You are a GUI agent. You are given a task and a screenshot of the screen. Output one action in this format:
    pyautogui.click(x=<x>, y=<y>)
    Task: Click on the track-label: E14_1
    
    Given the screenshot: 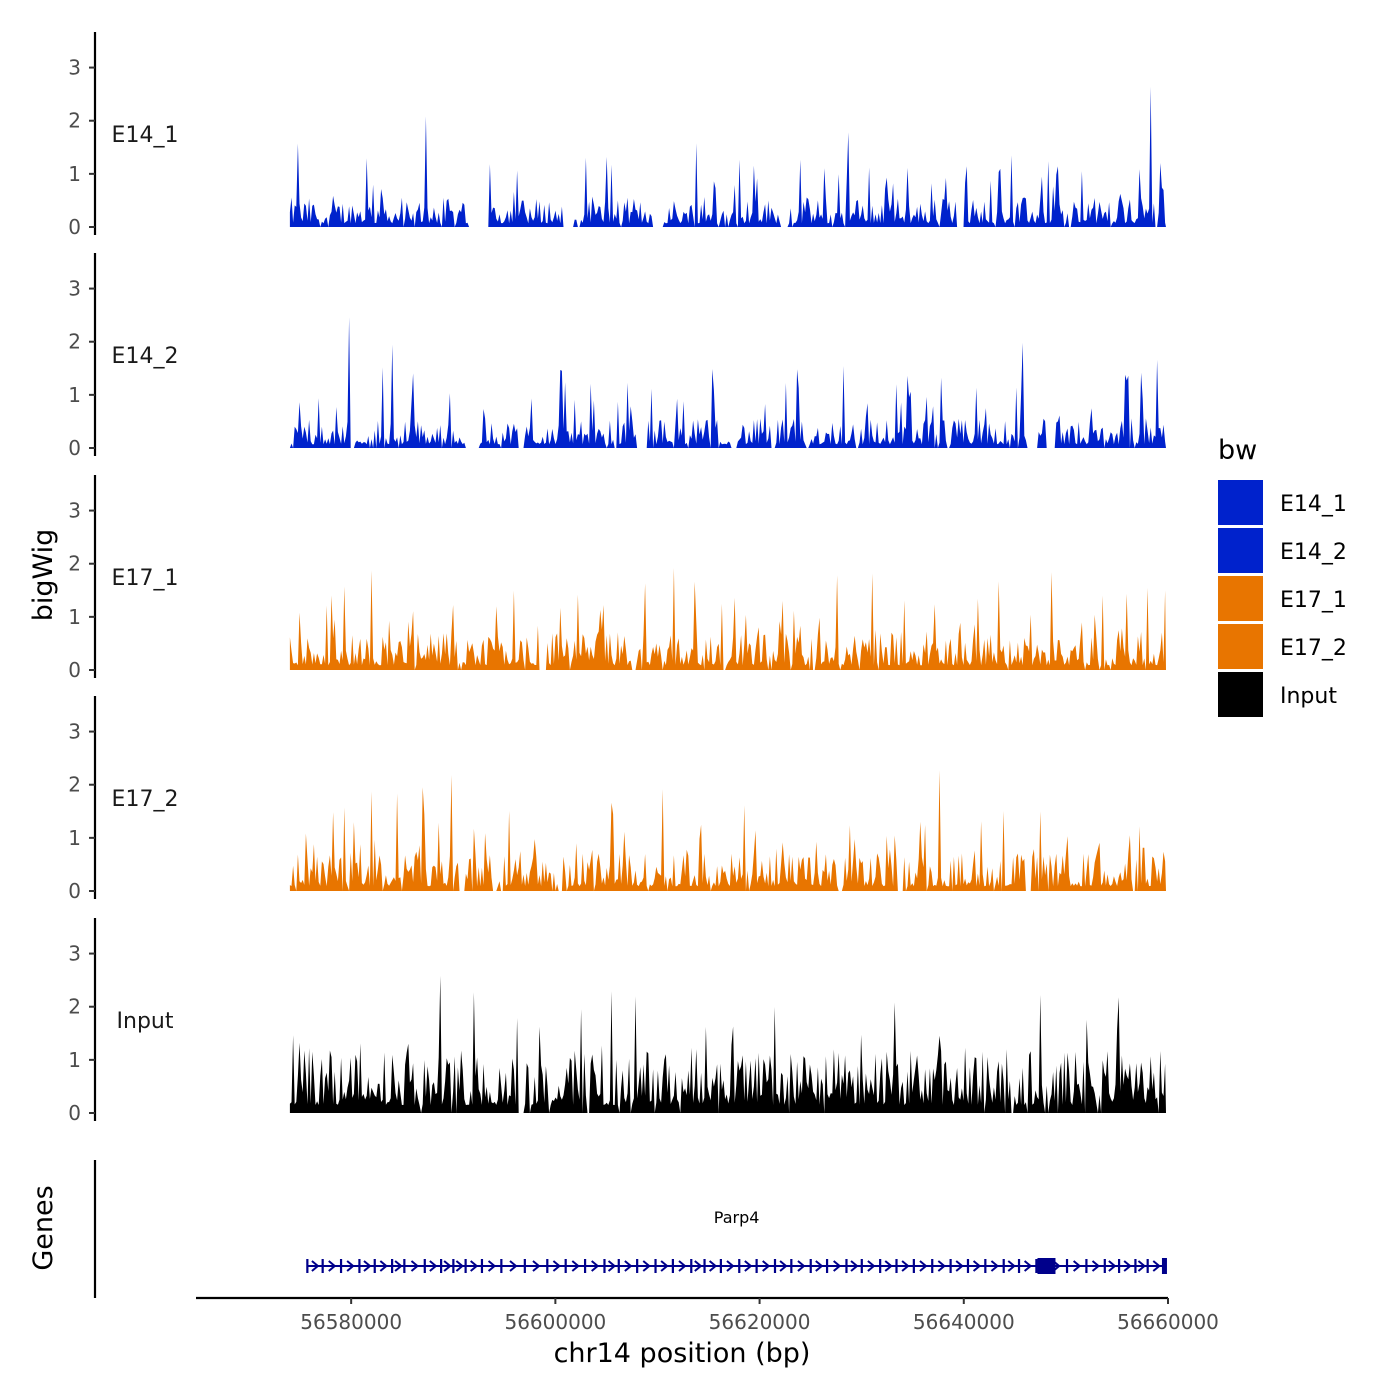 What is the action you would take?
    pyautogui.click(x=145, y=135)
    